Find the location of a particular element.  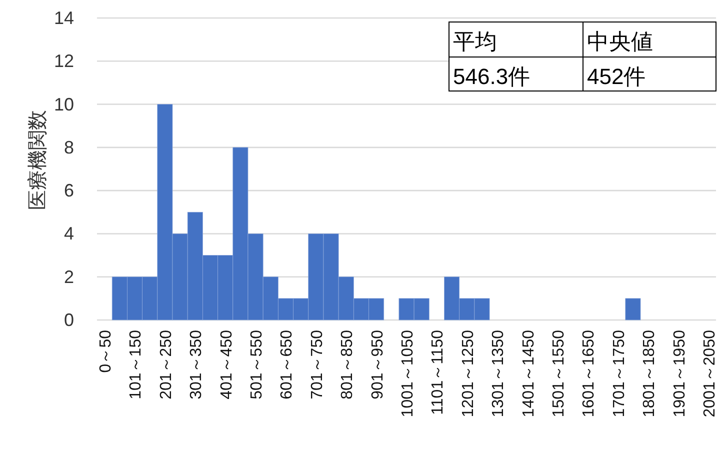

x-tick-label: 1701～1750 is located at coordinates (619, 374).